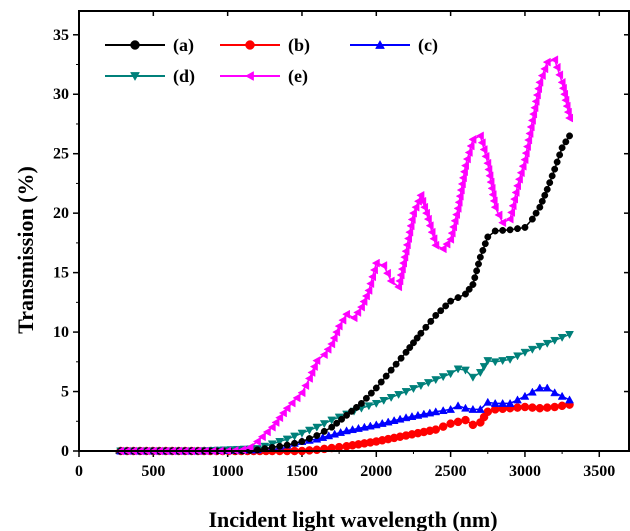 The width and height of the screenshot is (630, 531). What do you see at coordinates (183, 45) in the screenshot?
I see `legend-label: (a)` at bounding box center [183, 45].